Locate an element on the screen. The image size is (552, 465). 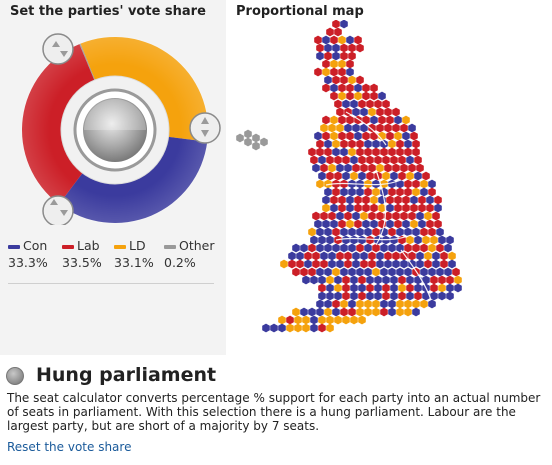
map-heading: Proportional map is located at coordinates (300, 11).